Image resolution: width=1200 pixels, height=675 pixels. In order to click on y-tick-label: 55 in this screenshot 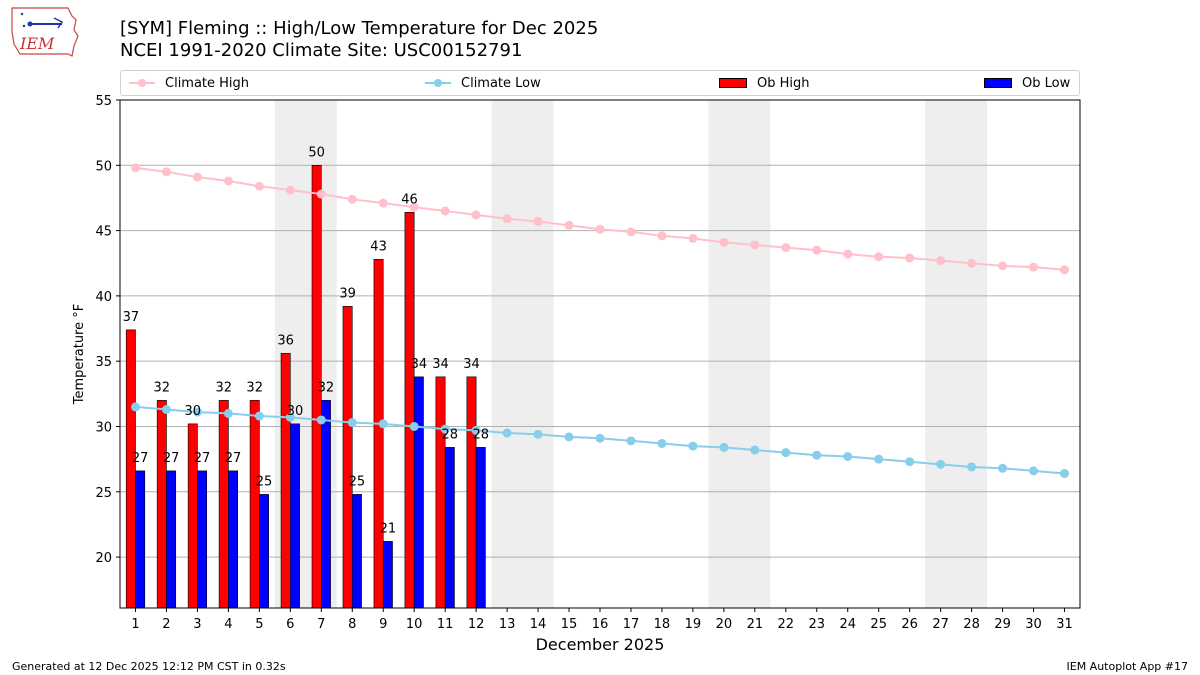, I will do `click(103, 101)`.